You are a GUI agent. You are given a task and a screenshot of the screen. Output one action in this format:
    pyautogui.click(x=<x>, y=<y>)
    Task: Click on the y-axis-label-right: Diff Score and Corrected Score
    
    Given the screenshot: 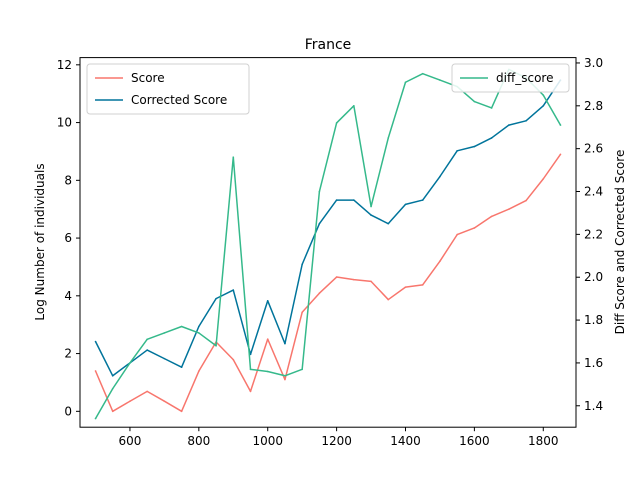 What is the action you would take?
    pyautogui.click(x=620, y=242)
    